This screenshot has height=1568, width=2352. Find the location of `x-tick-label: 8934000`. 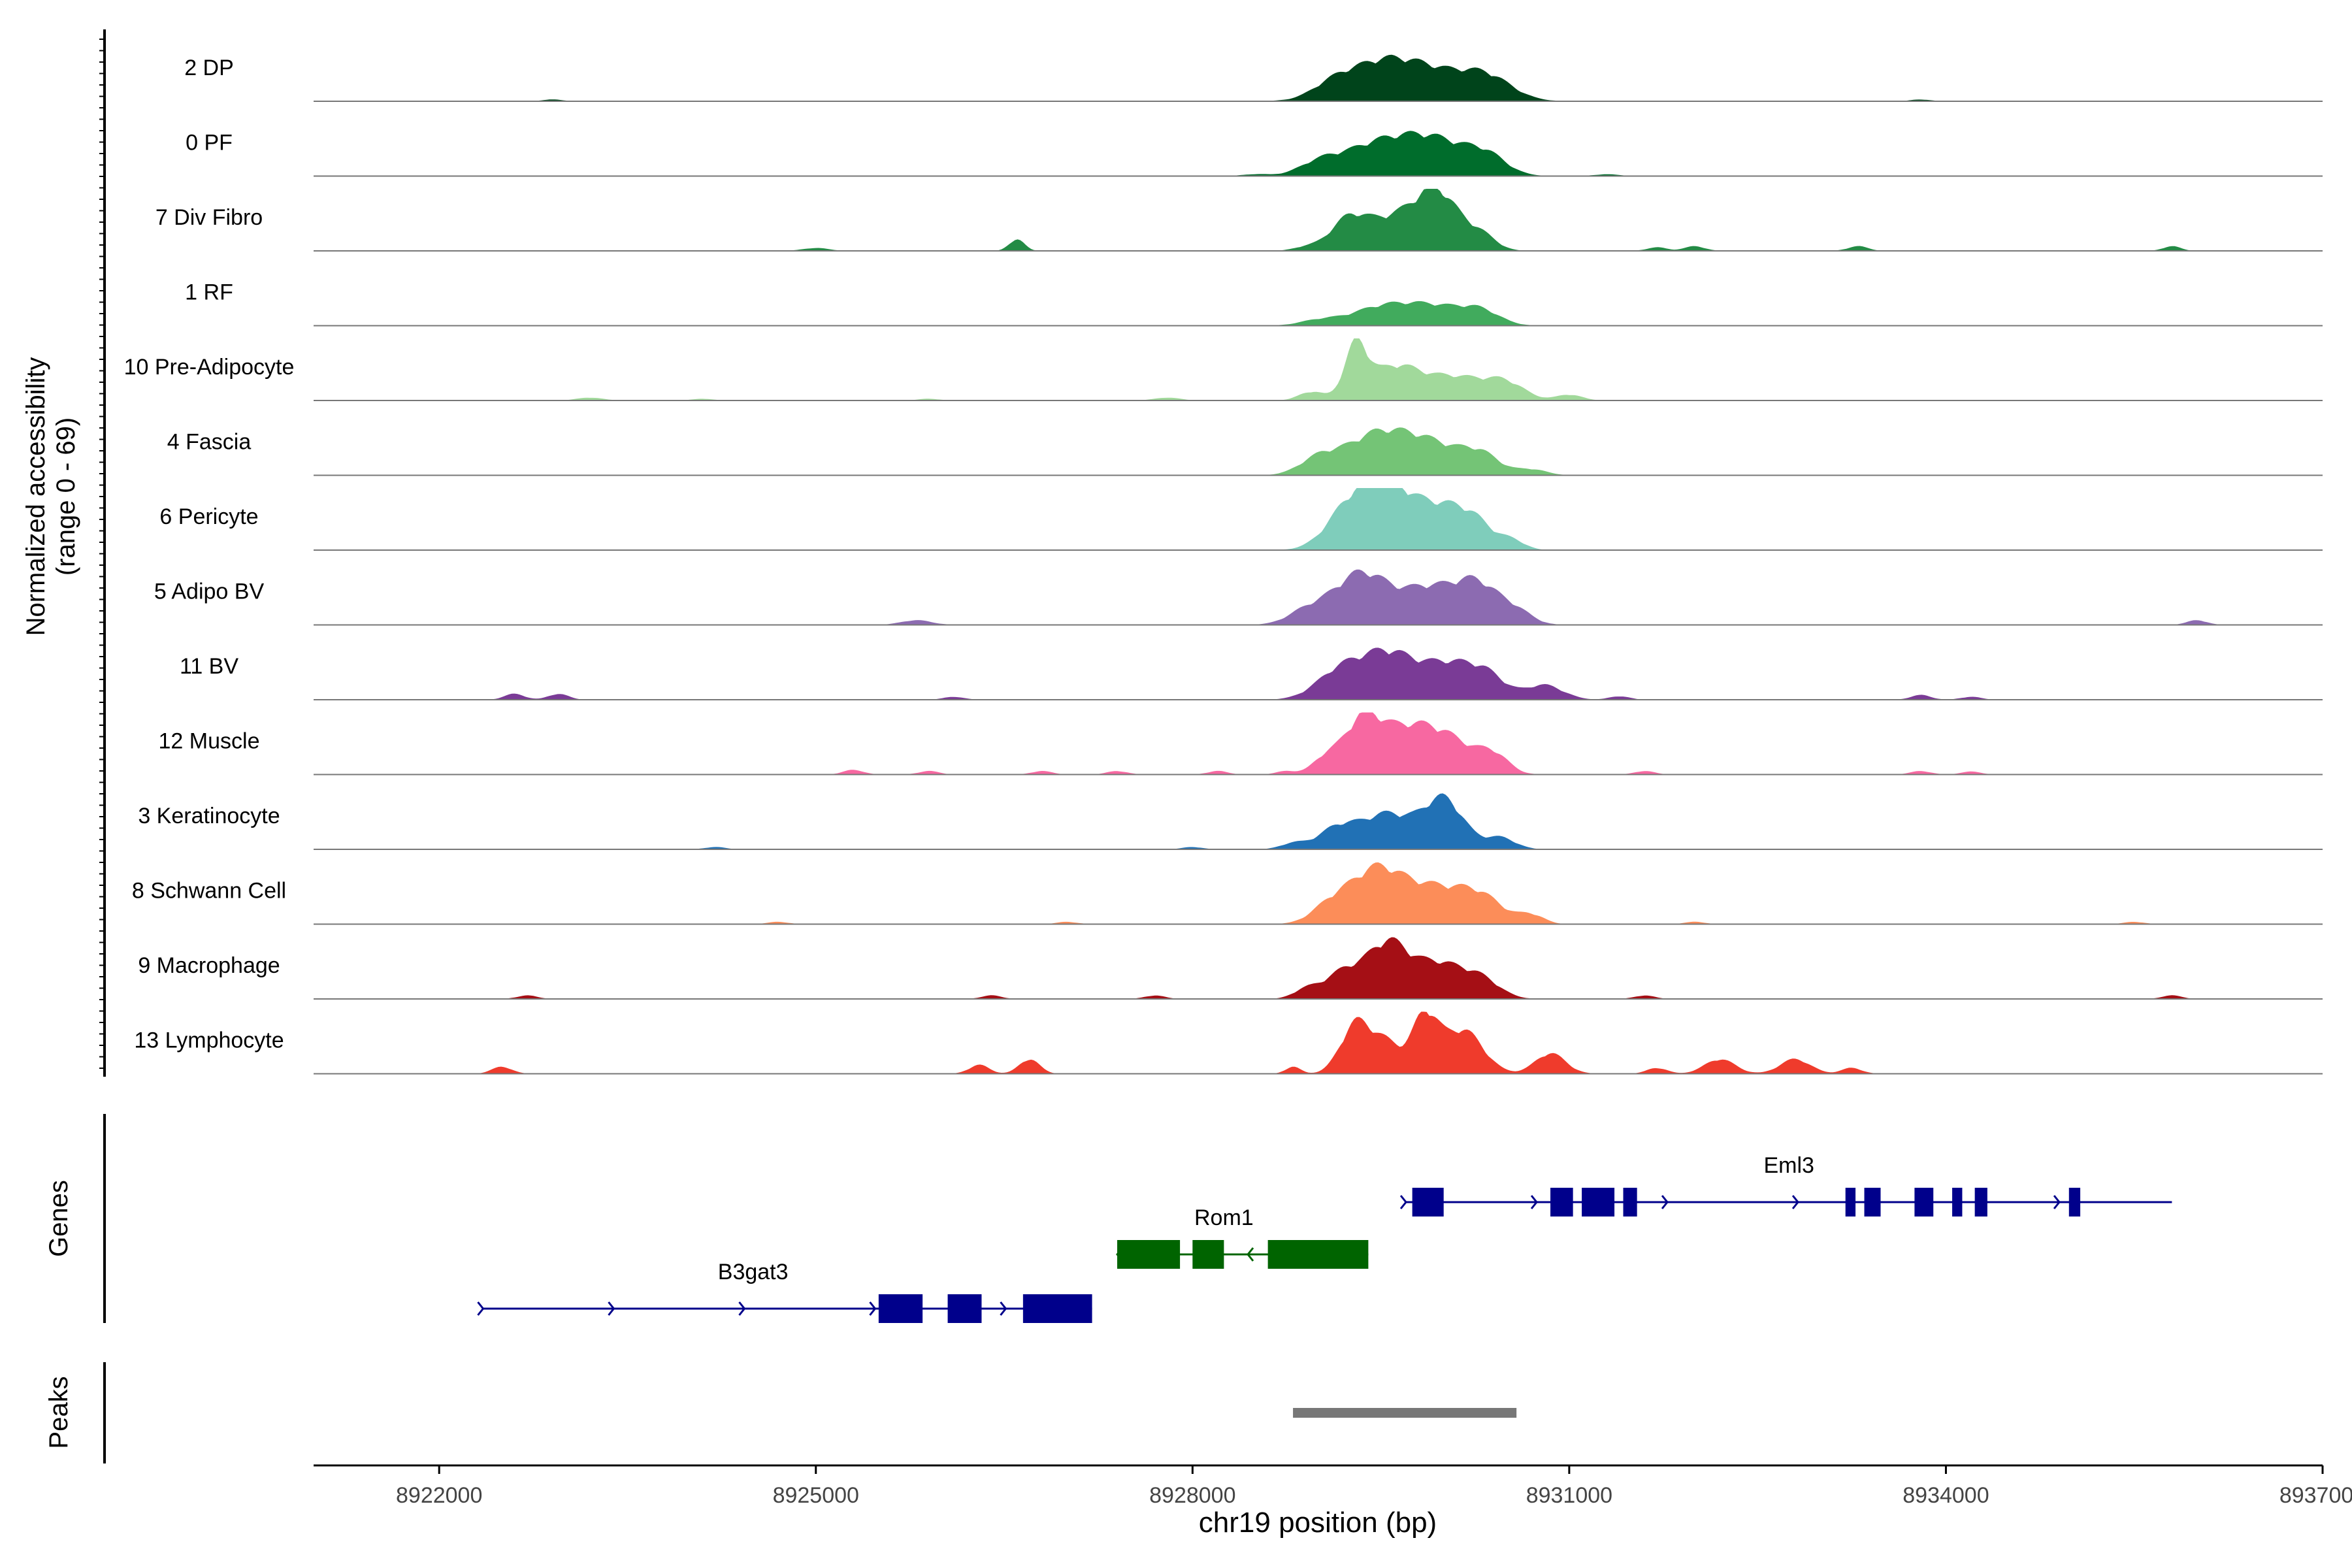

x-tick-label: 8934000 is located at coordinates (1946, 1495).